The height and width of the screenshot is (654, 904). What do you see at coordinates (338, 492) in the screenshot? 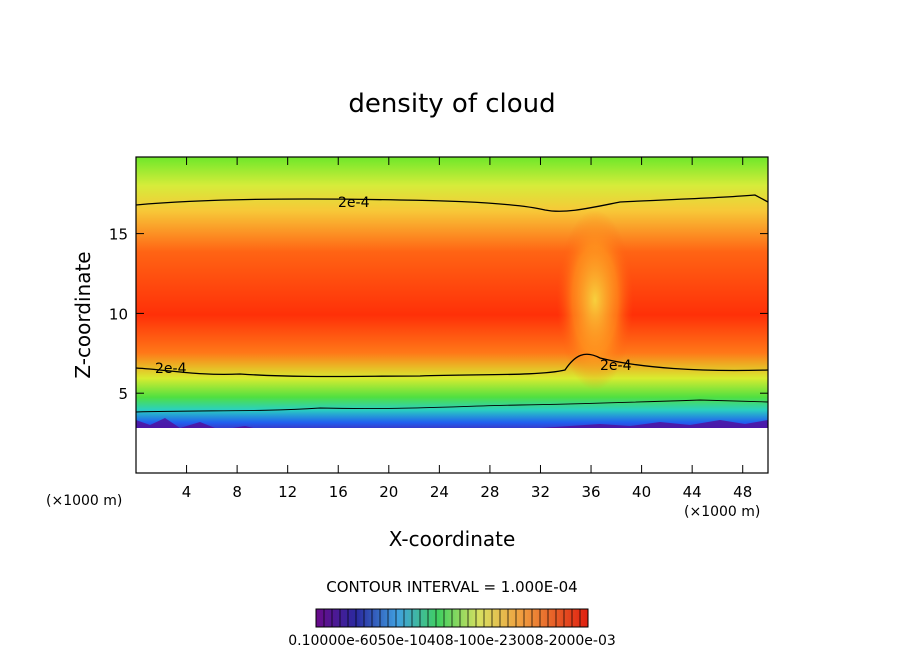
I see `x-tick-label: 16` at bounding box center [338, 492].